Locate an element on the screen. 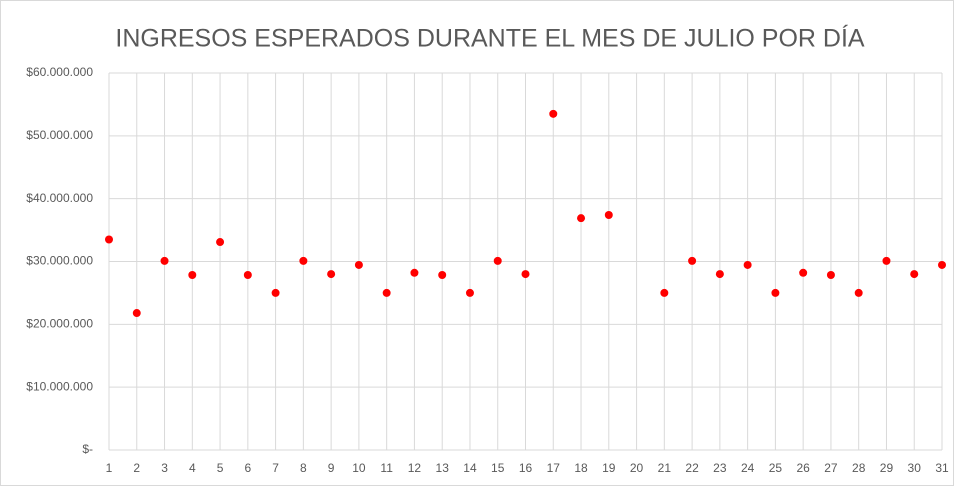 This screenshot has width=954, height=486. x-tick-label: 5 is located at coordinates (220, 468).